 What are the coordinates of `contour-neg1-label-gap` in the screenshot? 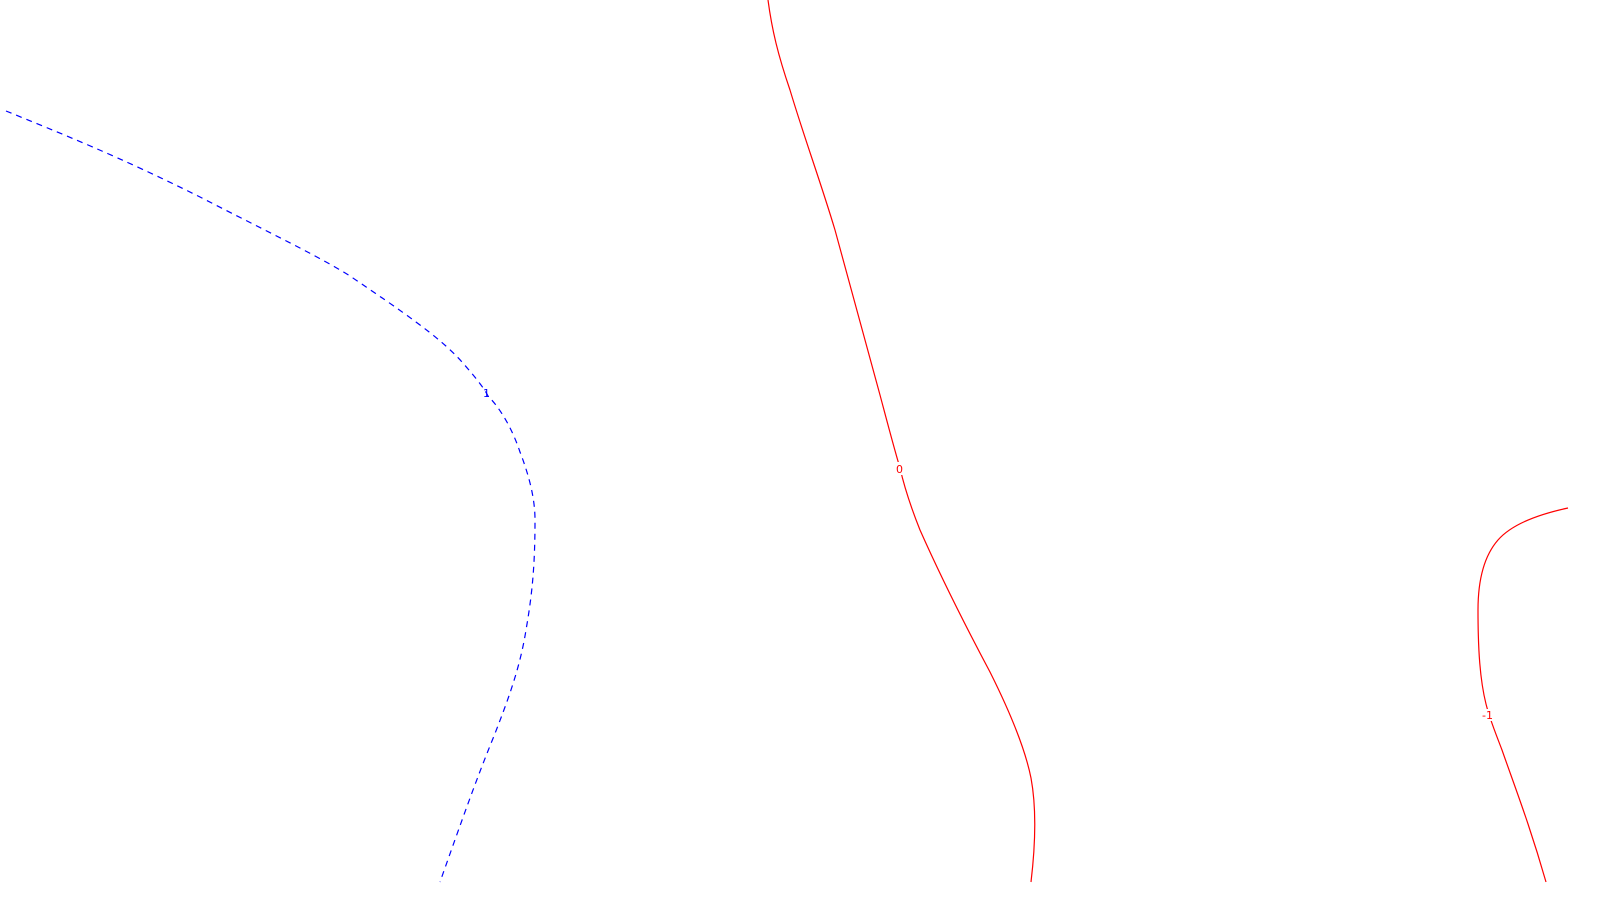 It's located at (1489, 715).